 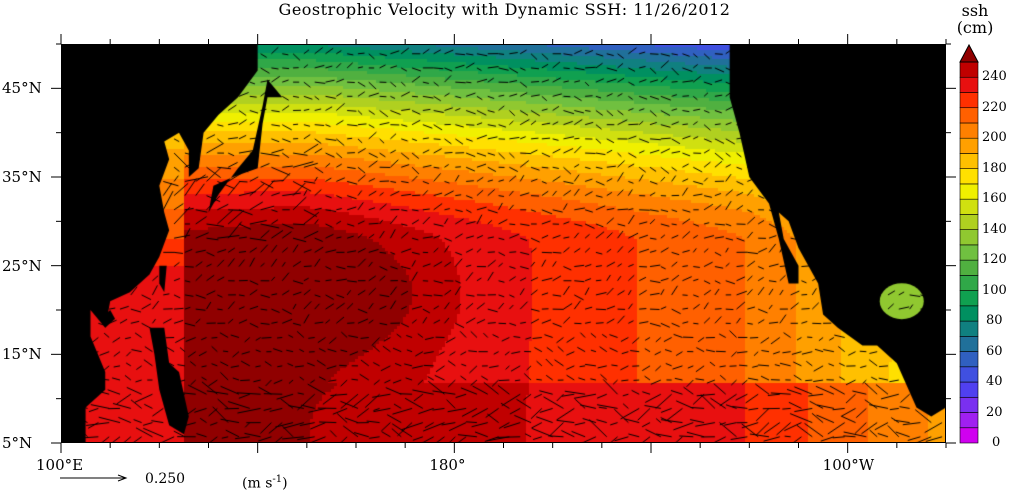 I want to click on colorbar-tick-label: 200, so click(x=994, y=138).